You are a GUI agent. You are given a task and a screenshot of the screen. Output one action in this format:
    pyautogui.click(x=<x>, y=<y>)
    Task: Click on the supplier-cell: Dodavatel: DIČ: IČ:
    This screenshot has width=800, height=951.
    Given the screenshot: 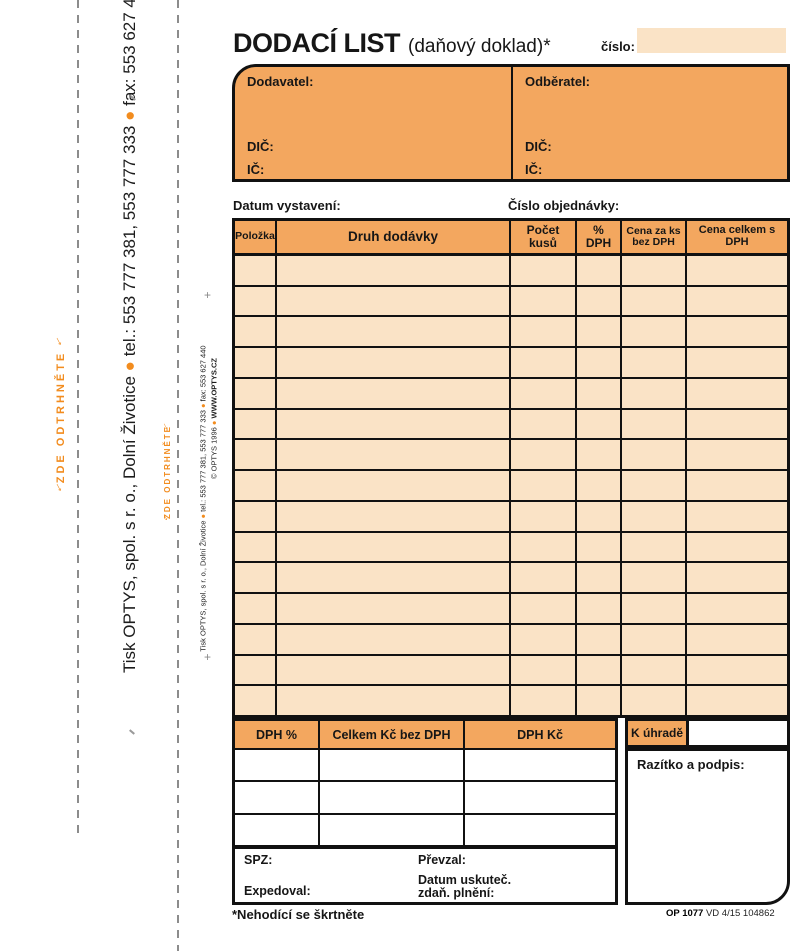 What is the action you would take?
    pyautogui.click(x=374, y=123)
    